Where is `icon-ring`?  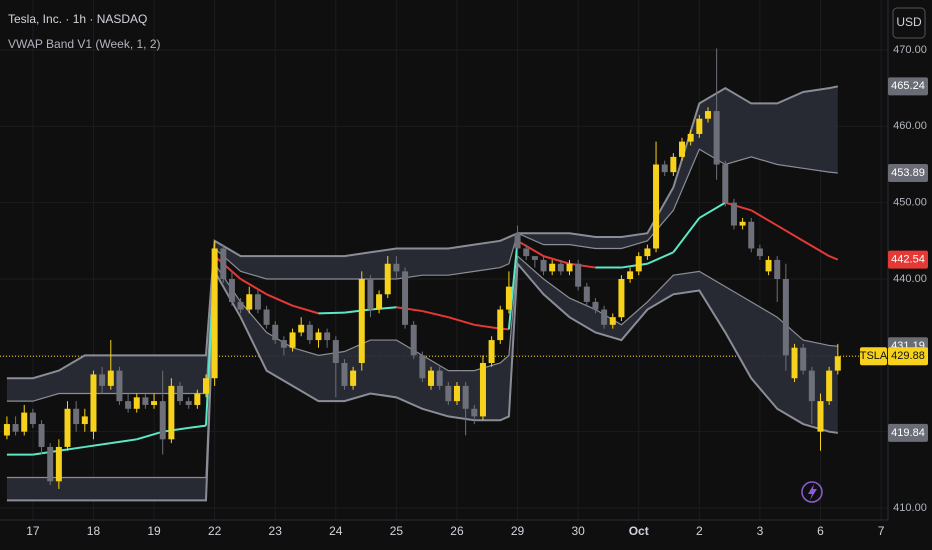
icon-ring is located at coordinates (812, 492).